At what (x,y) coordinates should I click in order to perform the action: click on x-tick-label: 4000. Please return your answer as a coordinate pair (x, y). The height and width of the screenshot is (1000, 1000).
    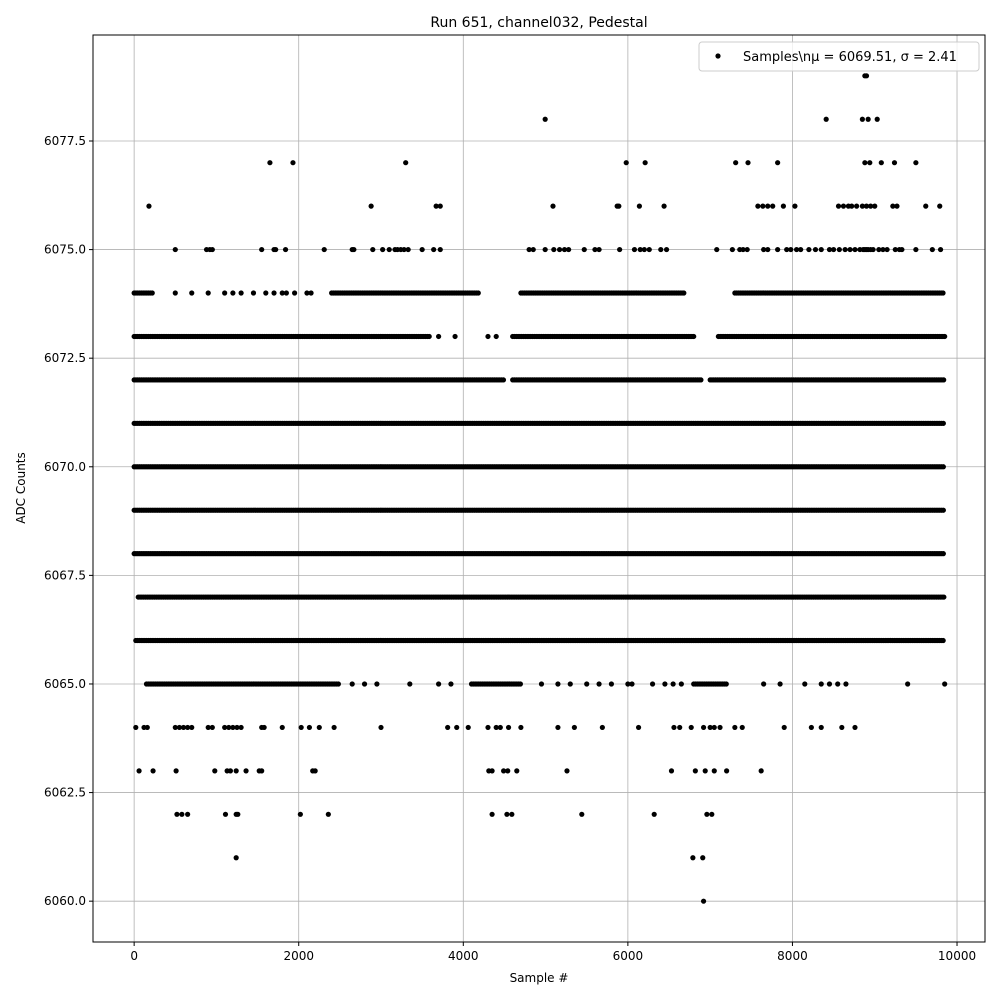
    Looking at the image, I should click on (463, 956).